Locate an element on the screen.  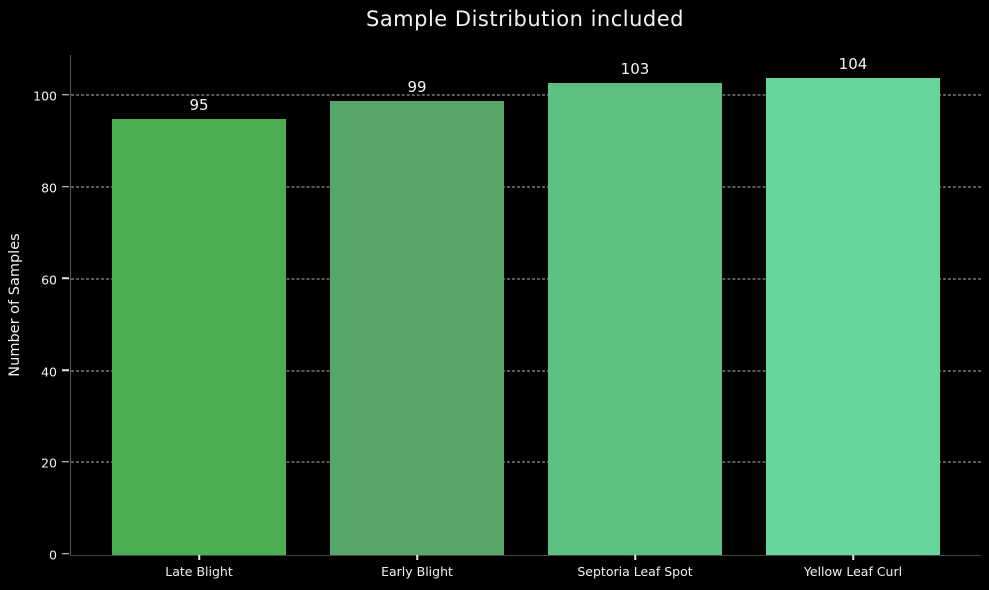
x-tick-label: Late Blight is located at coordinates (199, 571).